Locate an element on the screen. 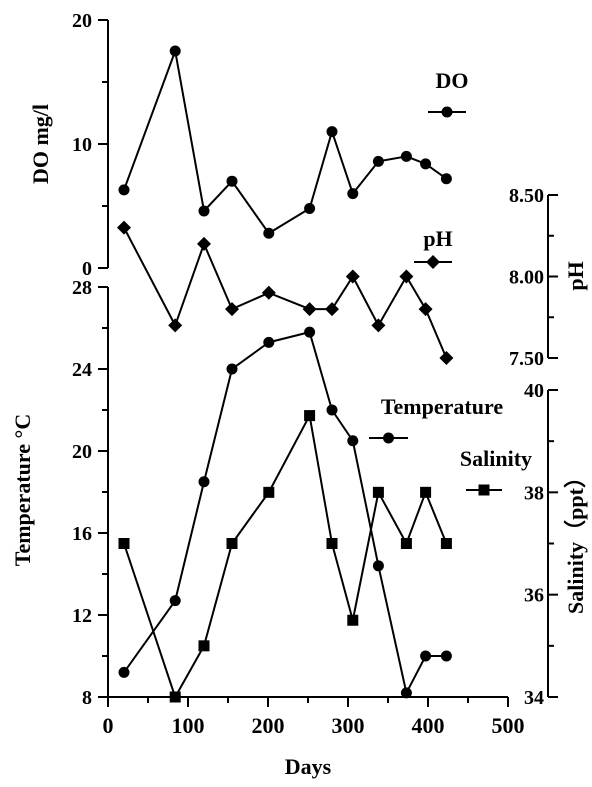 Image resolution: width=592 pixels, height=787 pixels. salinity-tick-label: 36 is located at coordinates (534, 596).